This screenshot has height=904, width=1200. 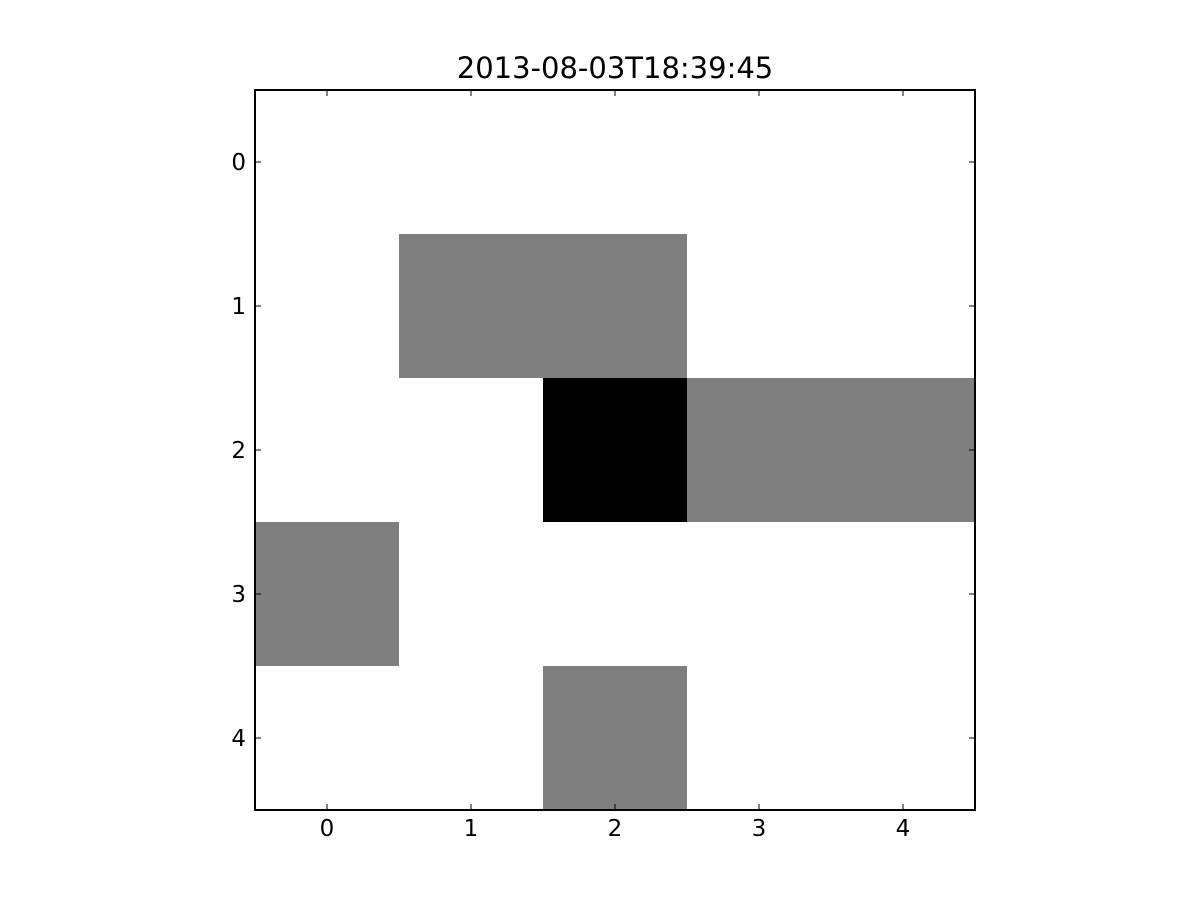 I want to click on heatmap-cell-r3-c0, so click(x=327, y=594).